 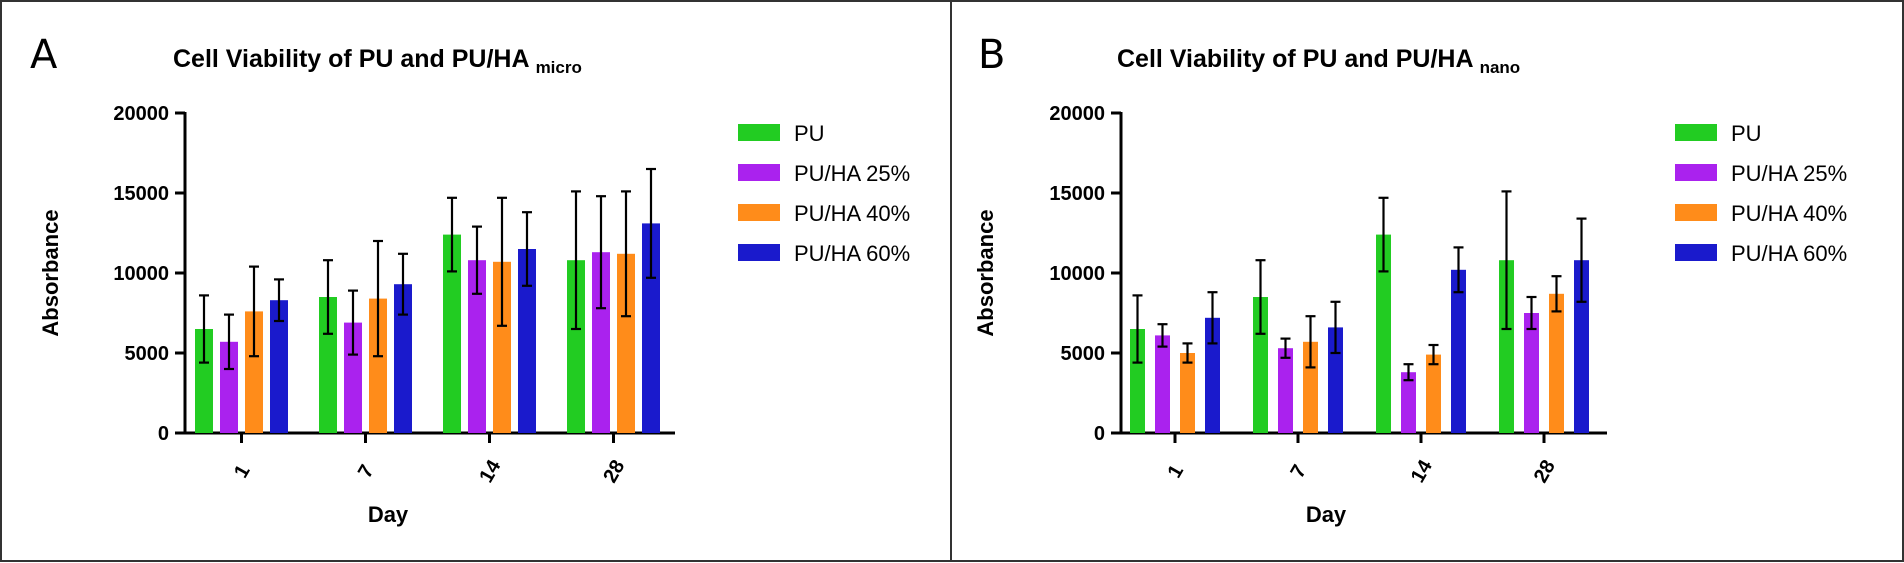 What do you see at coordinates (1789, 213) in the screenshot?
I see `panel-b-legend-label: PU/HA 40%` at bounding box center [1789, 213].